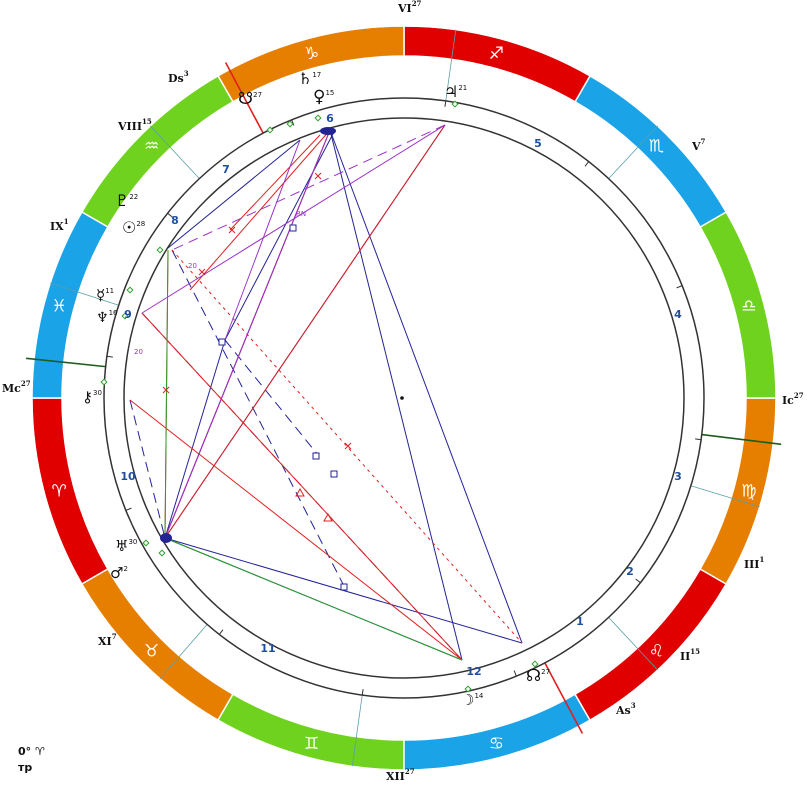 The image size is (807, 796). Describe the element at coordinates (97, 393) in the screenshot. I see `chiron-degree: 30` at that location.